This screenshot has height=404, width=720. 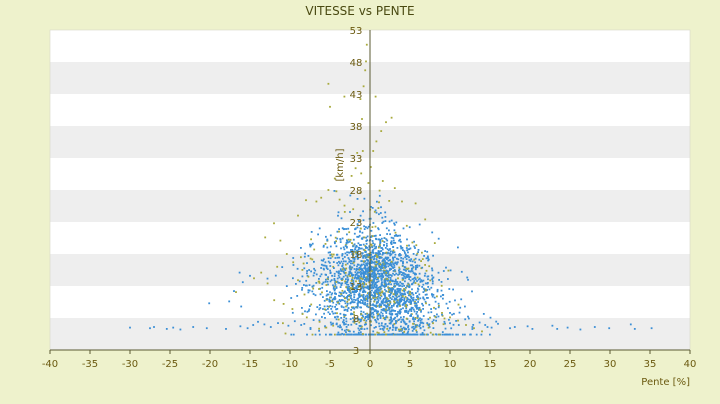 I want to click on y-tick-label: 33, so click(x=356, y=159).